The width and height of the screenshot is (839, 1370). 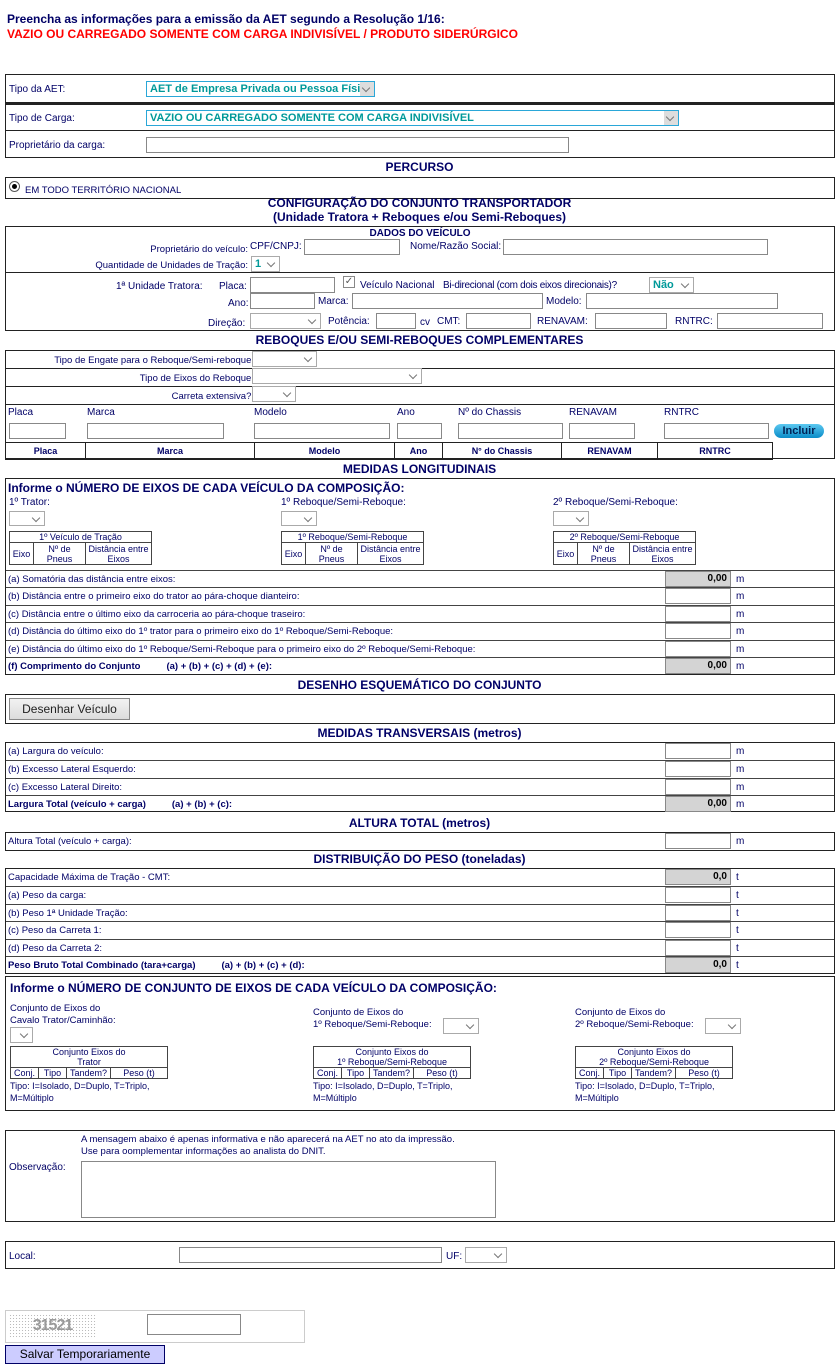 I want to click on measure-label-group: (d) Peso da Carreta 2:, so click(x=55, y=948).